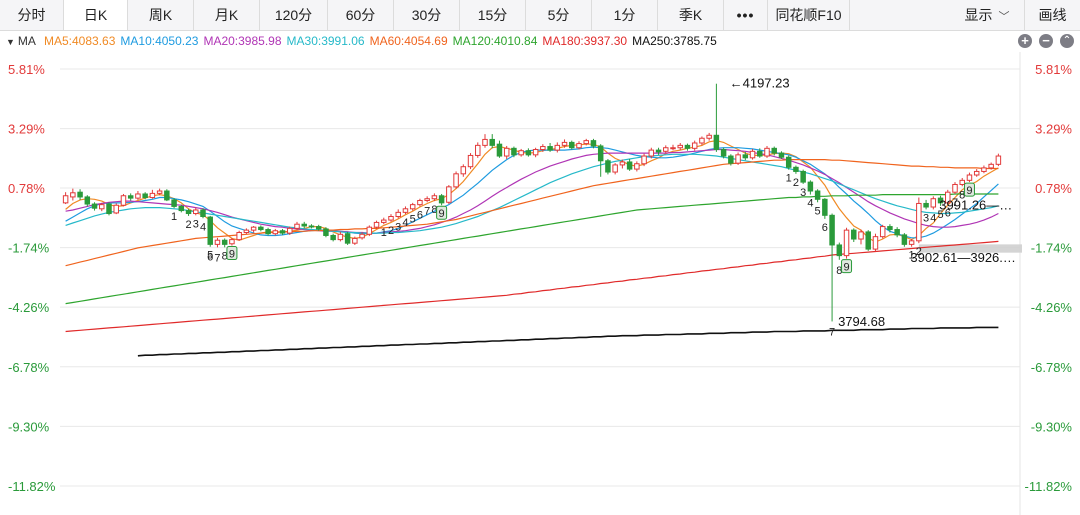 This screenshot has width=1080, height=515. Describe the element at coordinates (227, 15) in the screenshot. I see `tab-3: 月K` at that location.